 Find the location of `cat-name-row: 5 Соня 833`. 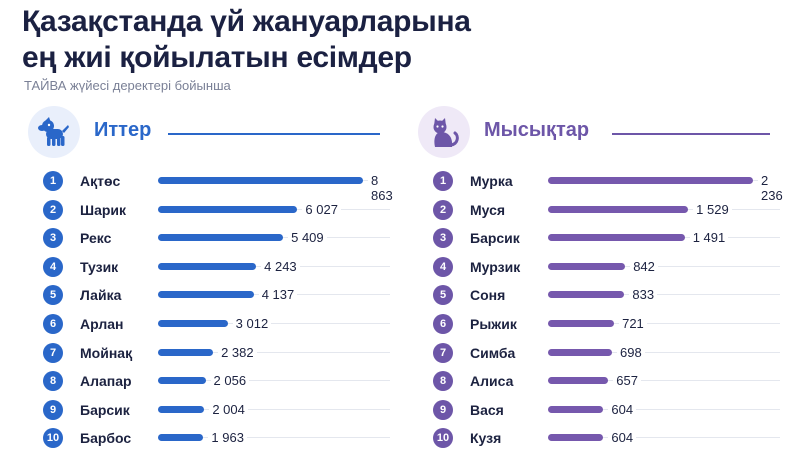

cat-name-row: 5 Соня 833 is located at coordinates (603, 295).